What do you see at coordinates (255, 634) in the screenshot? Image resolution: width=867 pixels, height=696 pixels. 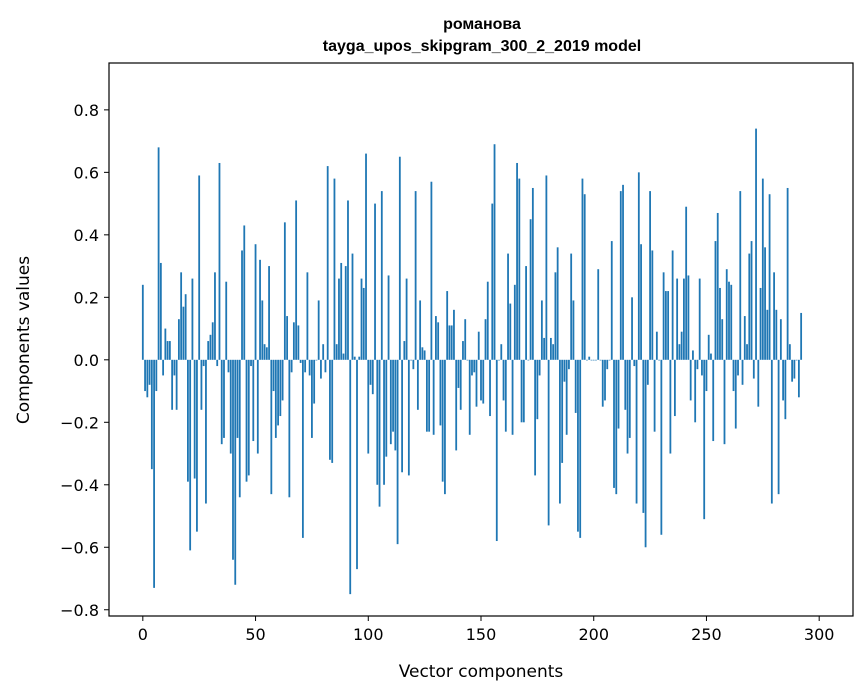 I see `x-tick-label-1: 50` at bounding box center [255, 634].